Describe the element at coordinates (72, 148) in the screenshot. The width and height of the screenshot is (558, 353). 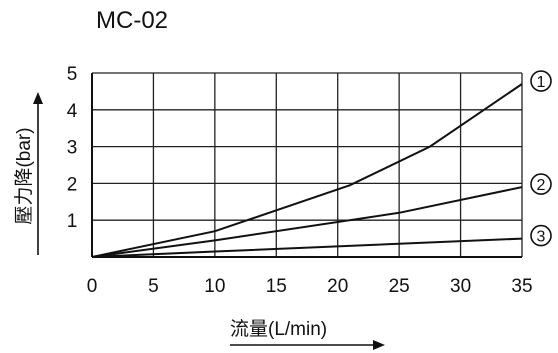
I see `y-tick-label: 3` at that location.